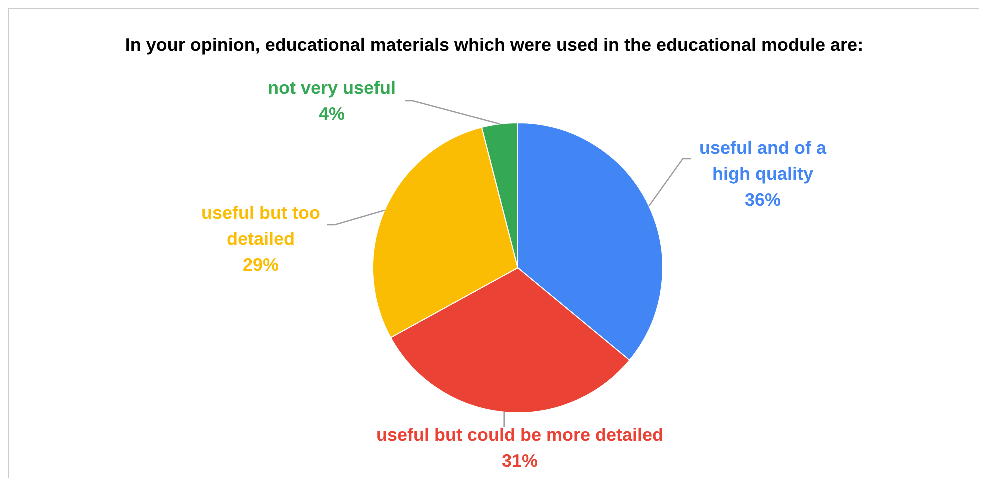 The width and height of the screenshot is (987, 484). I want to click on chart-title: In your opinion, educational materials which were used in the educational module are:, so click(494, 45).